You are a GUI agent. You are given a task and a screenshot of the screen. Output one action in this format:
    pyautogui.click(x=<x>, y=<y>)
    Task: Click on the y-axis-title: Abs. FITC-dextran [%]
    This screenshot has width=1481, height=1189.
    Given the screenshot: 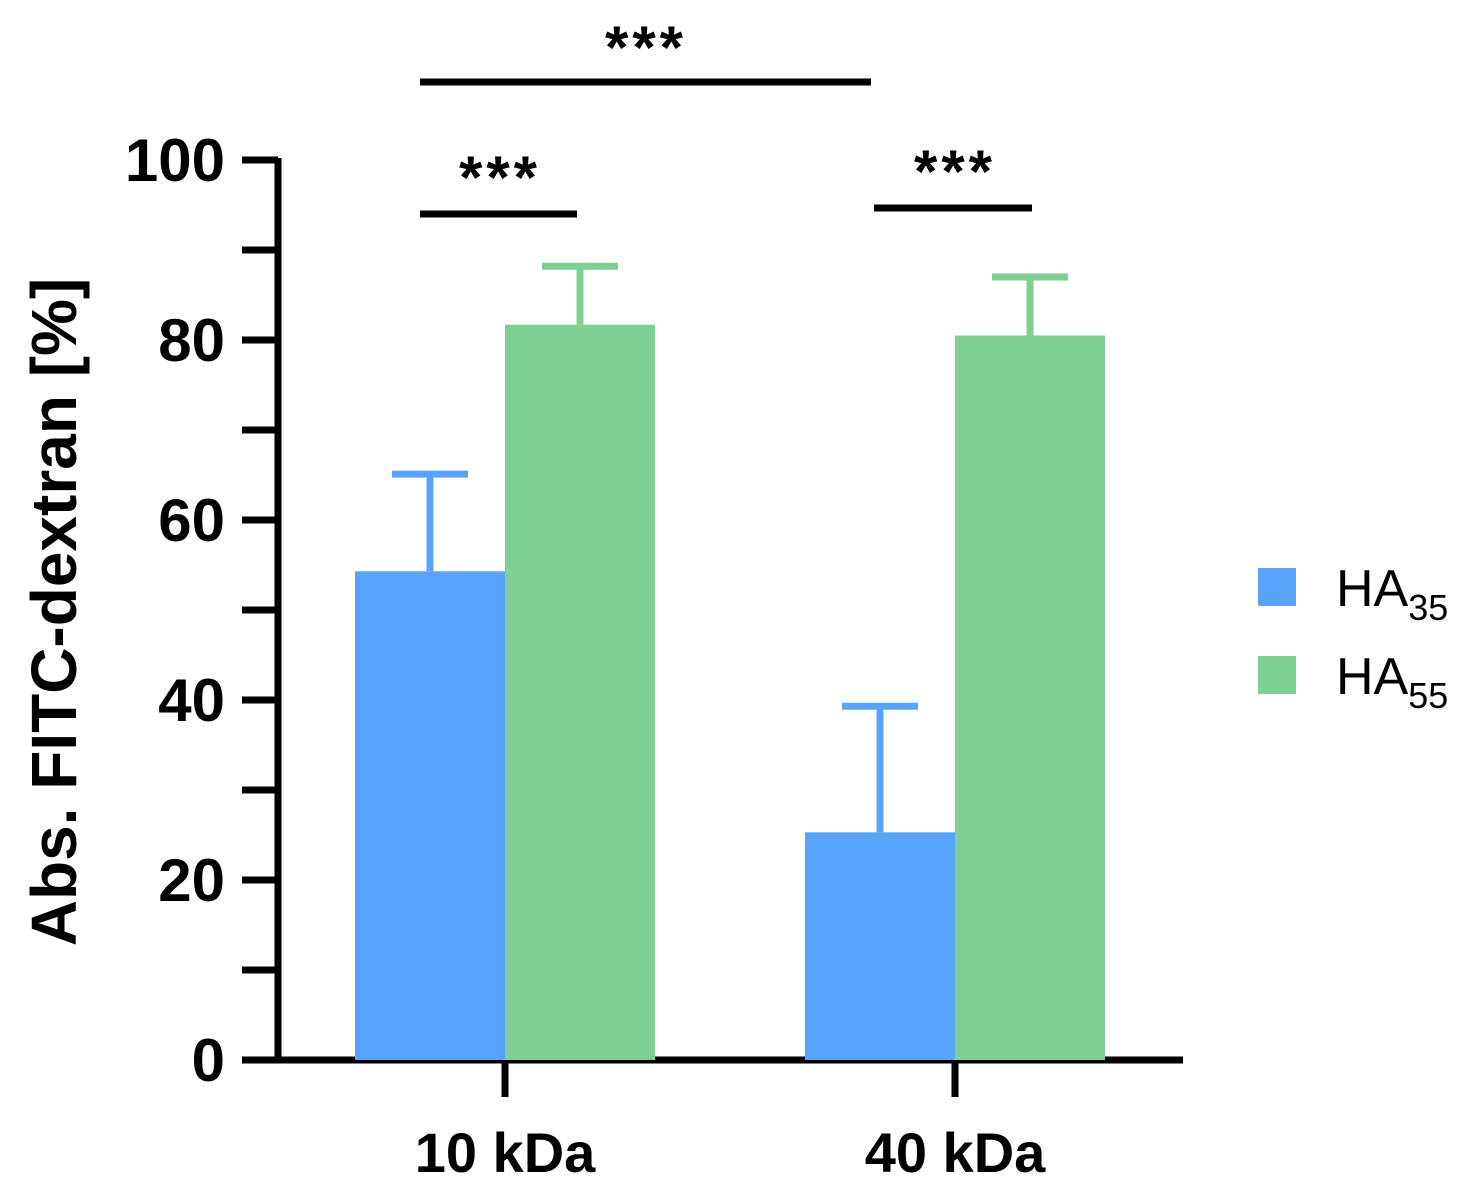 What is the action you would take?
    pyautogui.click(x=54, y=612)
    